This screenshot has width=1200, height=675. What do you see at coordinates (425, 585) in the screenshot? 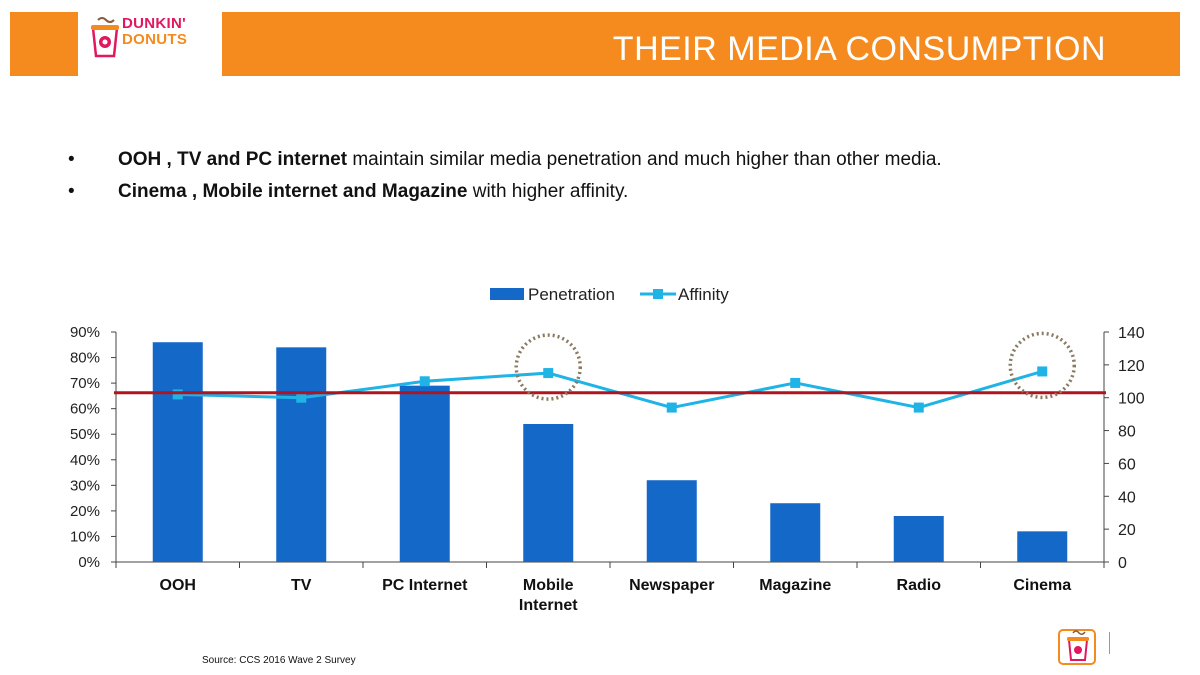
I see `x-category-label: PC Internet` at bounding box center [425, 585].